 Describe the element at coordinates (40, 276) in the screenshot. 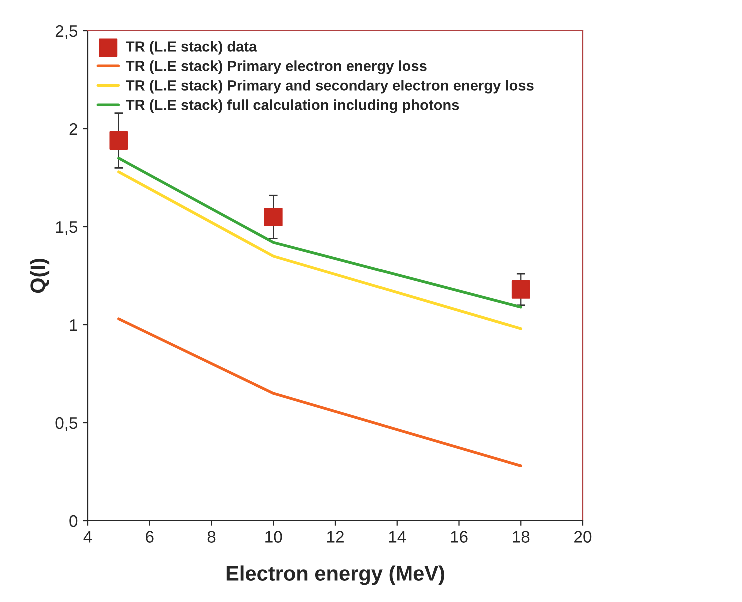

I see `y-axis-title: Q(I)` at that location.